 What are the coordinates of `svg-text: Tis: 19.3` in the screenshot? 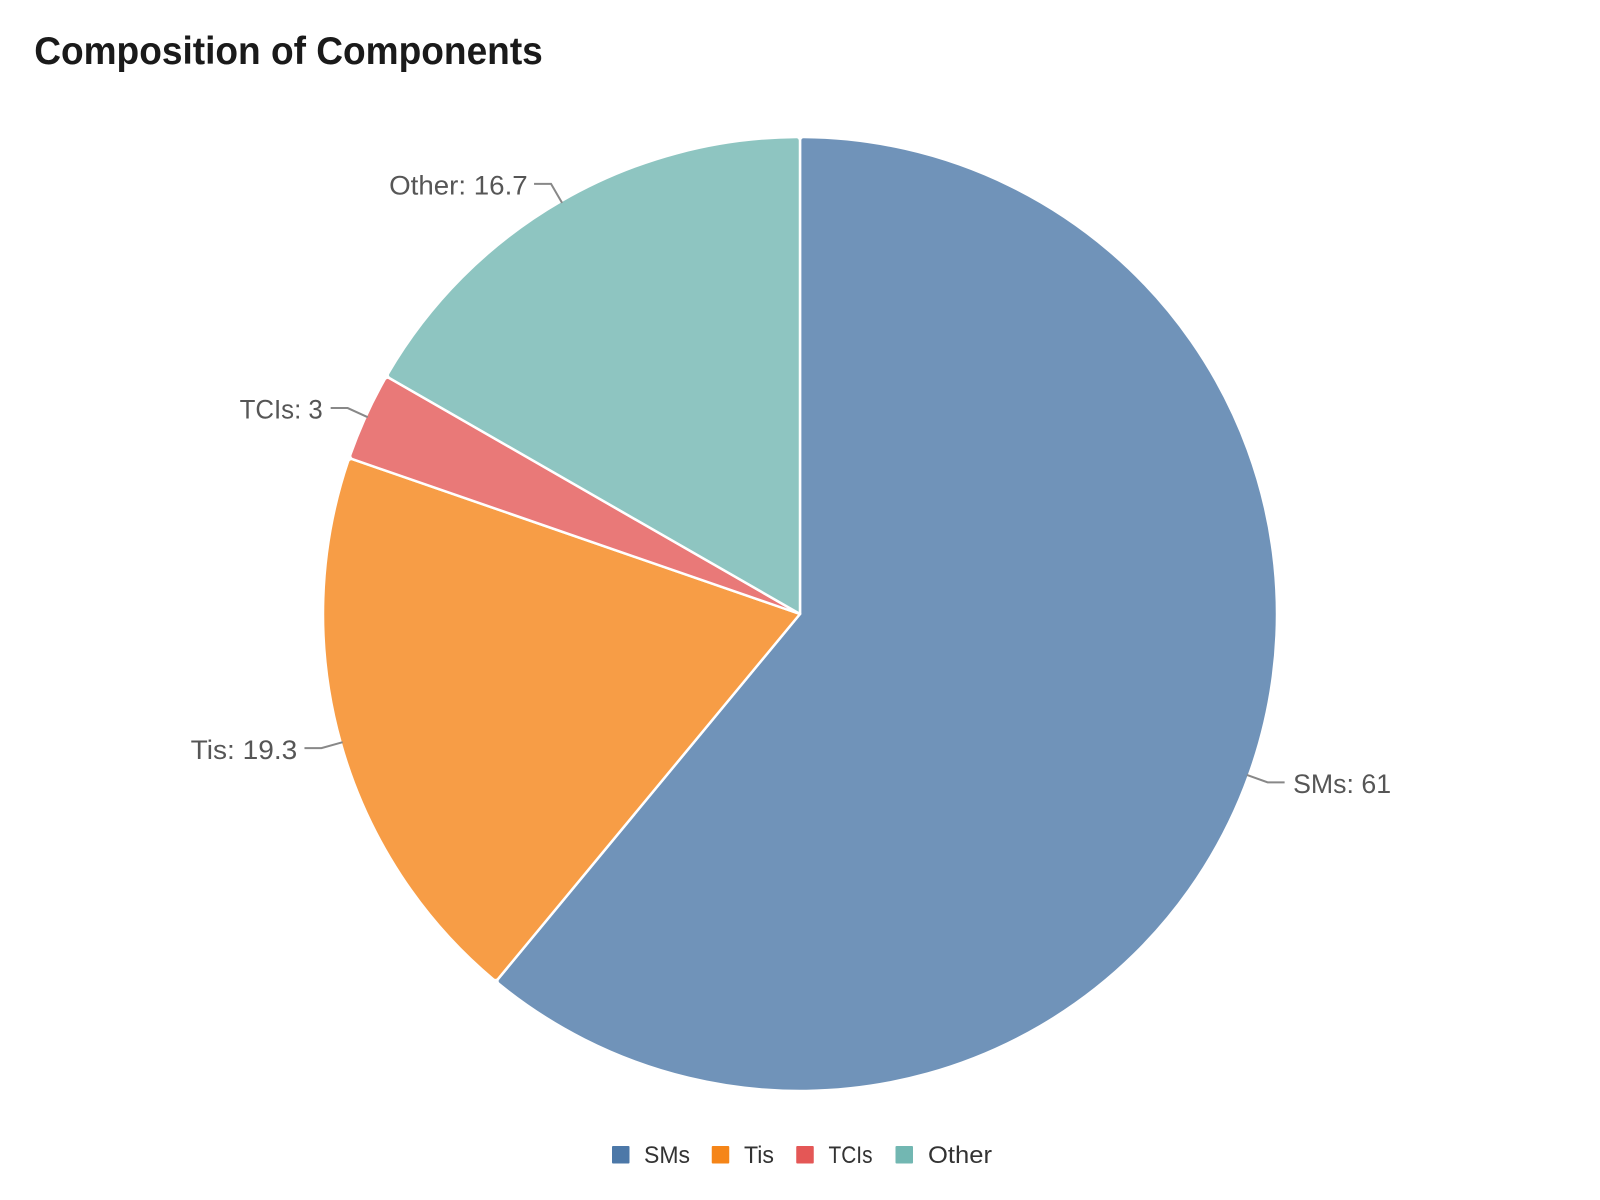 It's located at (244, 750).